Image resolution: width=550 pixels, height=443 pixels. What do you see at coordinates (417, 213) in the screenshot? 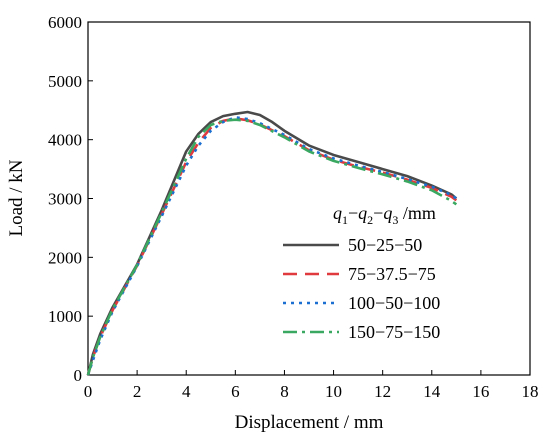
I see `legend-title-unit: /mm` at bounding box center [417, 213].